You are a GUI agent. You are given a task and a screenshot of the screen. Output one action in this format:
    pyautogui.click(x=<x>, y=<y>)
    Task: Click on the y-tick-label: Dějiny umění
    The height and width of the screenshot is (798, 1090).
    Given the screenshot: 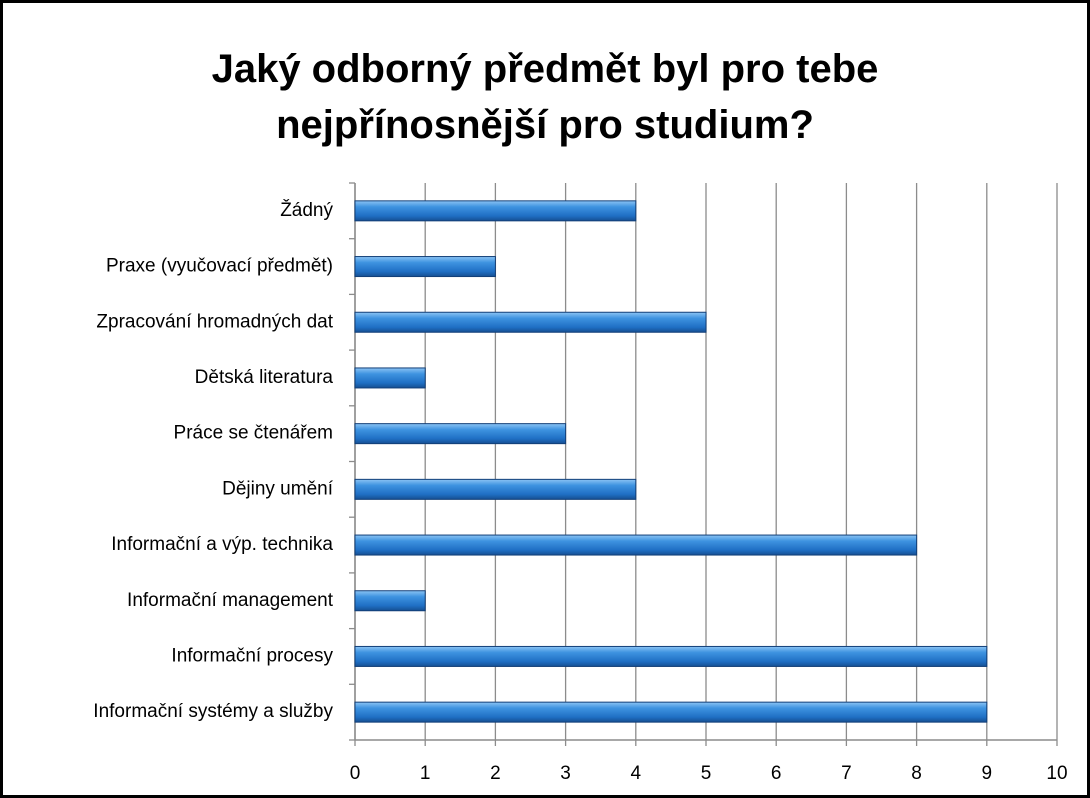 What is the action you would take?
    pyautogui.click(x=278, y=488)
    